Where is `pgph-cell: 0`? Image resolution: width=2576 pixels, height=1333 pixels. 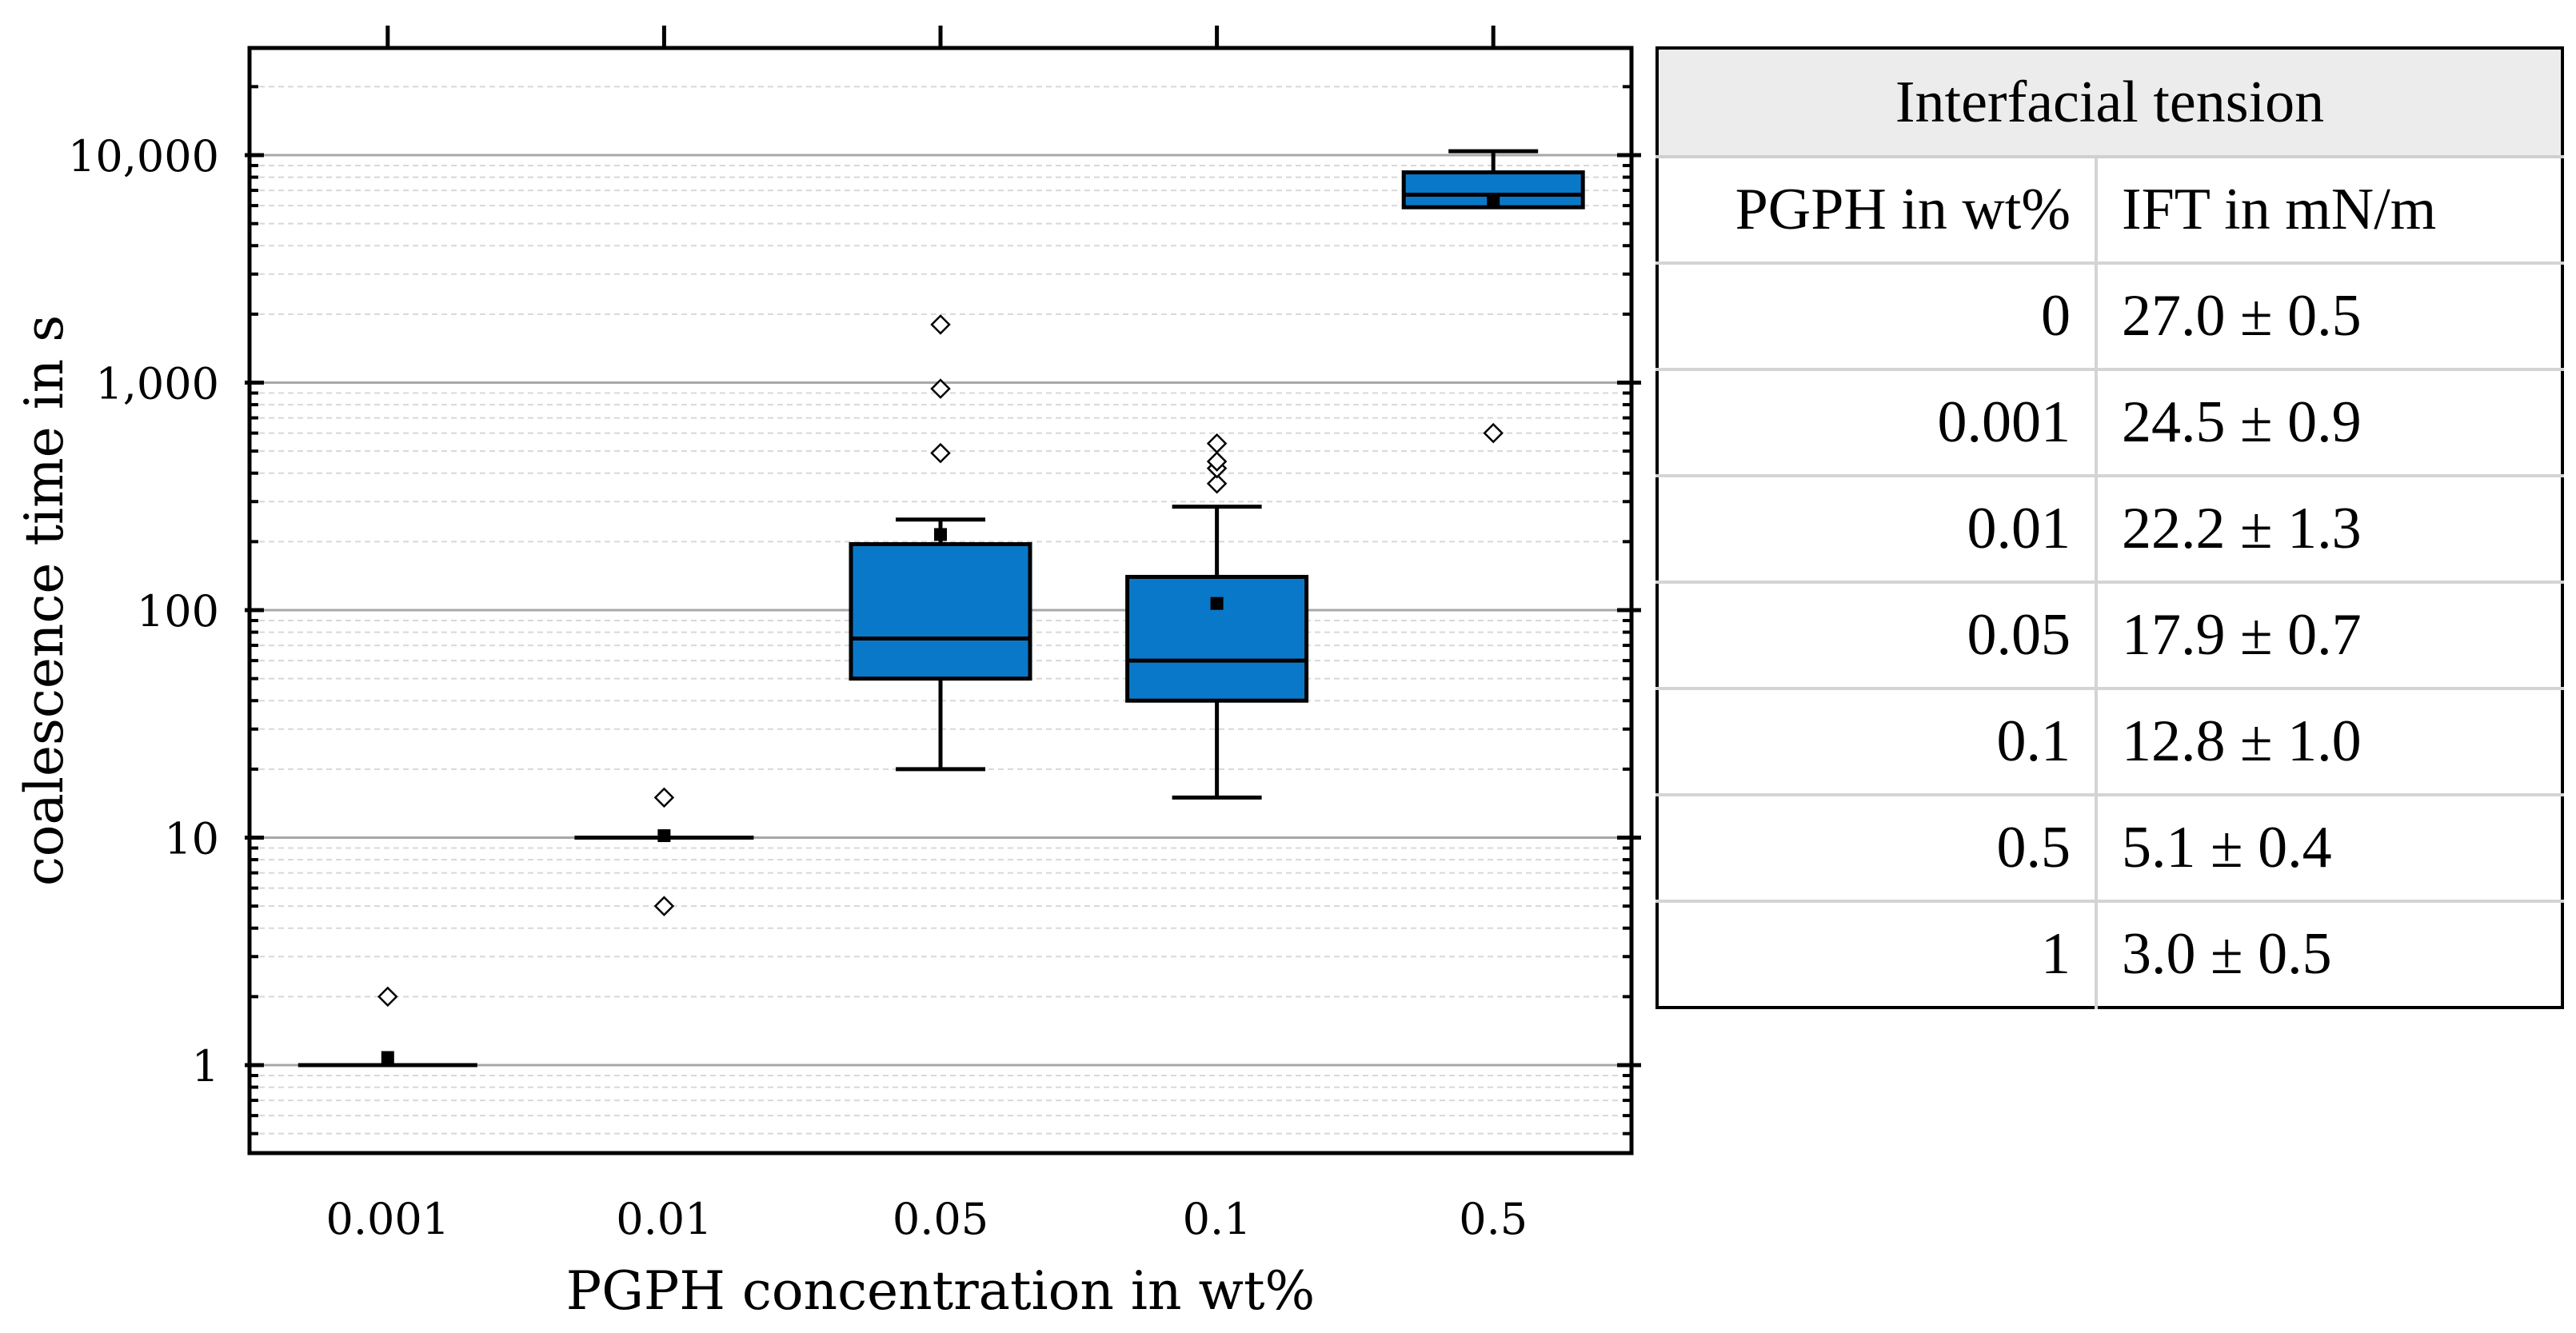
pgph-cell: 0 is located at coordinates (1878, 317).